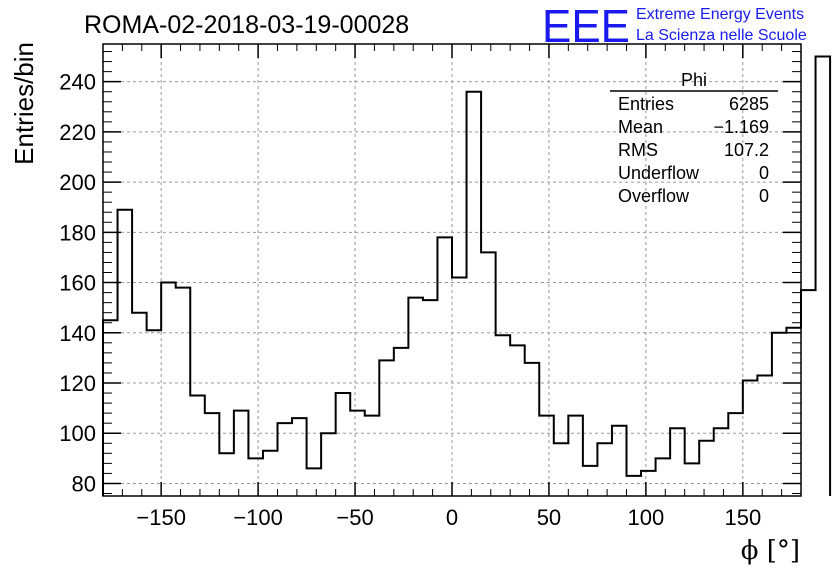 The width and height of the screenshot is (836, 572). I want to click on y-tick-labels: 80 100 120 140 160 180 200 220 240, so click(77, 283).